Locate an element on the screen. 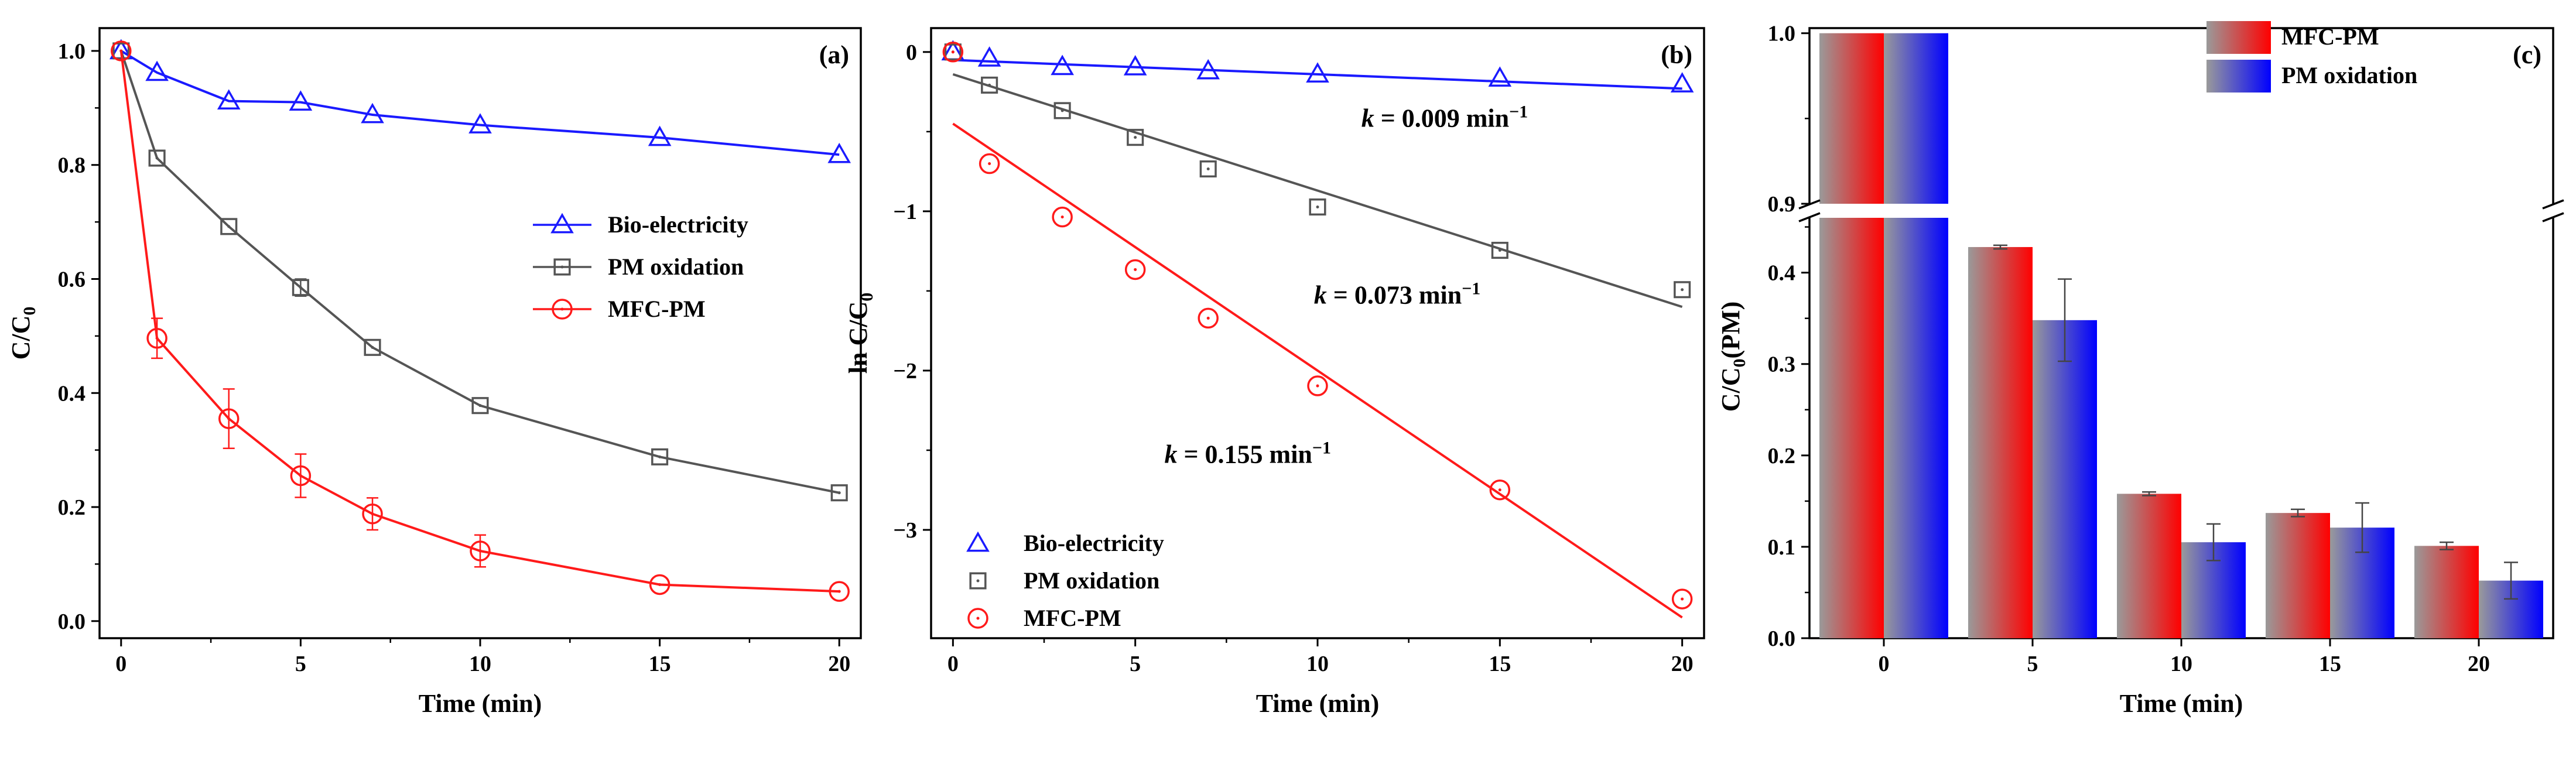 This screenshot has width=2576, height=767. fit-line is located at coordinates (1317, 191).